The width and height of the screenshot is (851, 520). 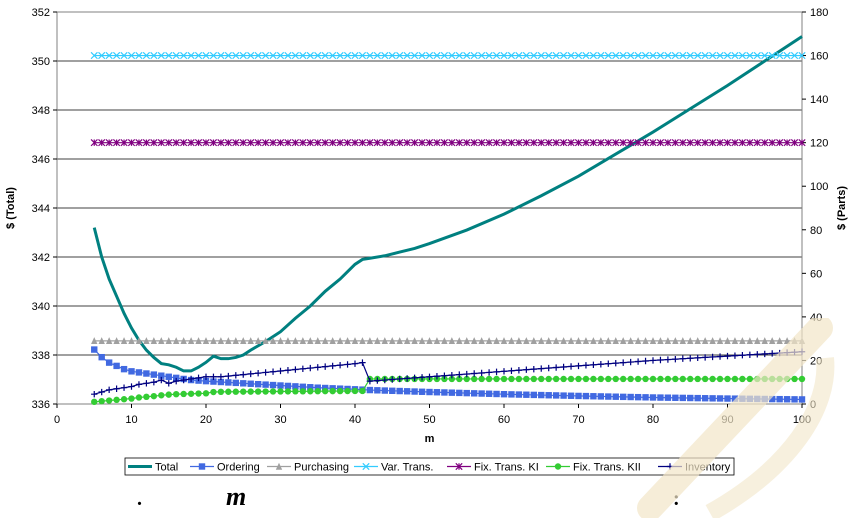 What do you see at coordinates (166, 468) in the screenshot?
I see `legend-label: Total` at bounding box center [166, 468].